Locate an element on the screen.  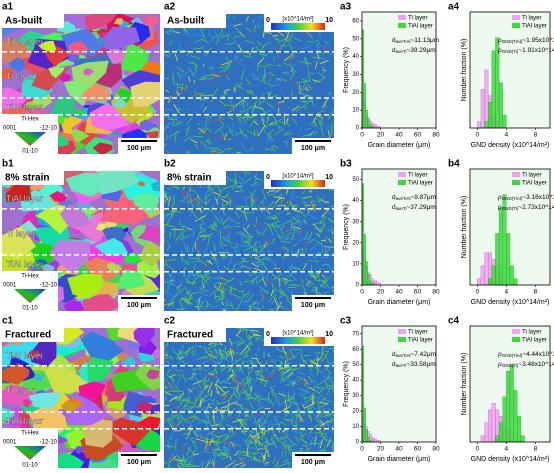
y-tick-label: 10 is located at coordinates (355, 427).